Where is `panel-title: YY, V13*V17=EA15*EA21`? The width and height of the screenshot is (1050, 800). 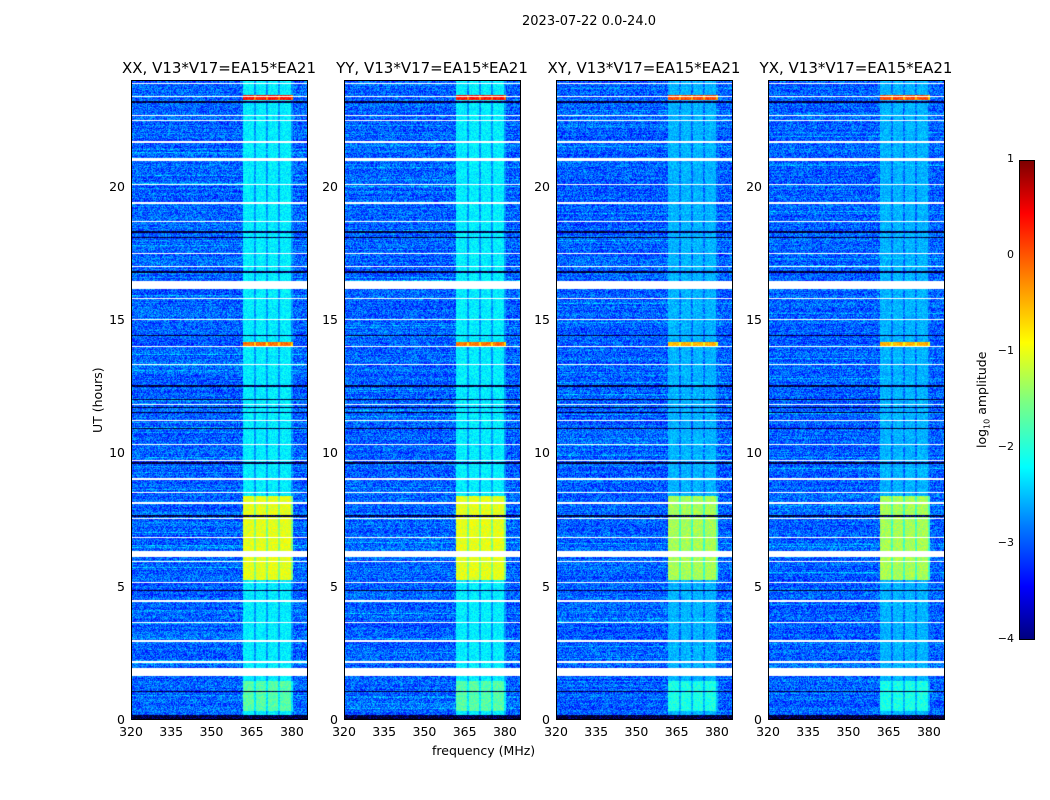 panel-title: YY, V13*V17=EA15*EA21 is located at coordinates (432, 68).